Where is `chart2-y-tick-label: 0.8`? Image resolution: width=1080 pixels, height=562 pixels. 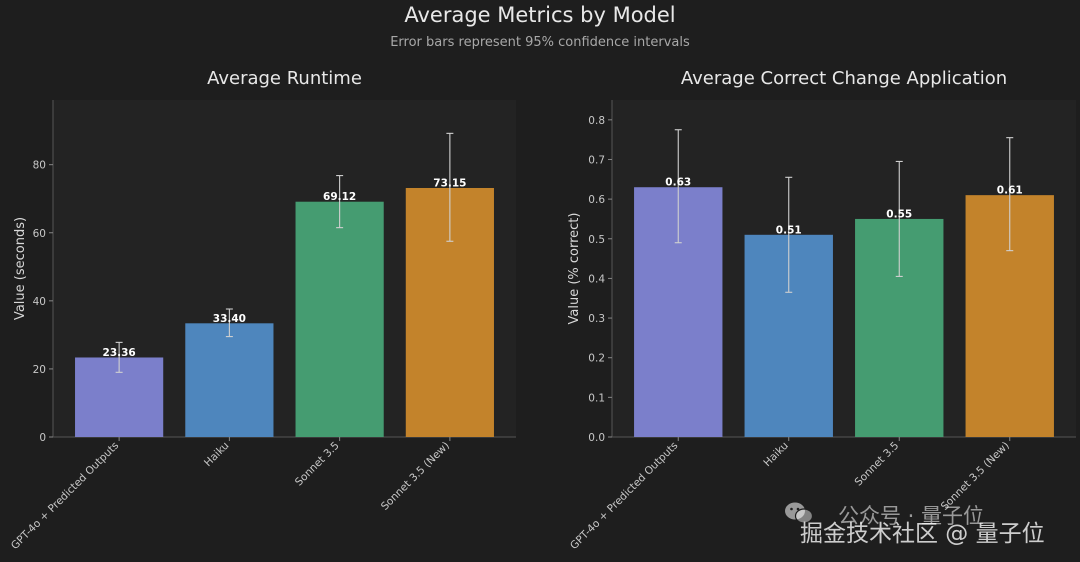 chart2-y-tick-label: 0.8 is located at coordinates (596, 121).